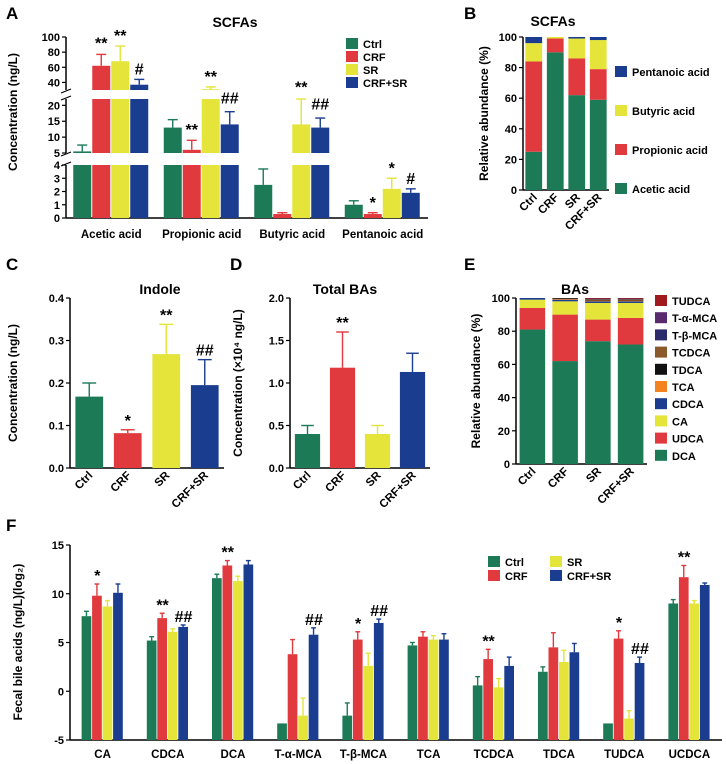 The width and height of the screenshot is (726, 764). What do you see at coordinates (58, 595) in the screenshot?
I see `y-tick-label: 10` at bounding box center [58, 595].